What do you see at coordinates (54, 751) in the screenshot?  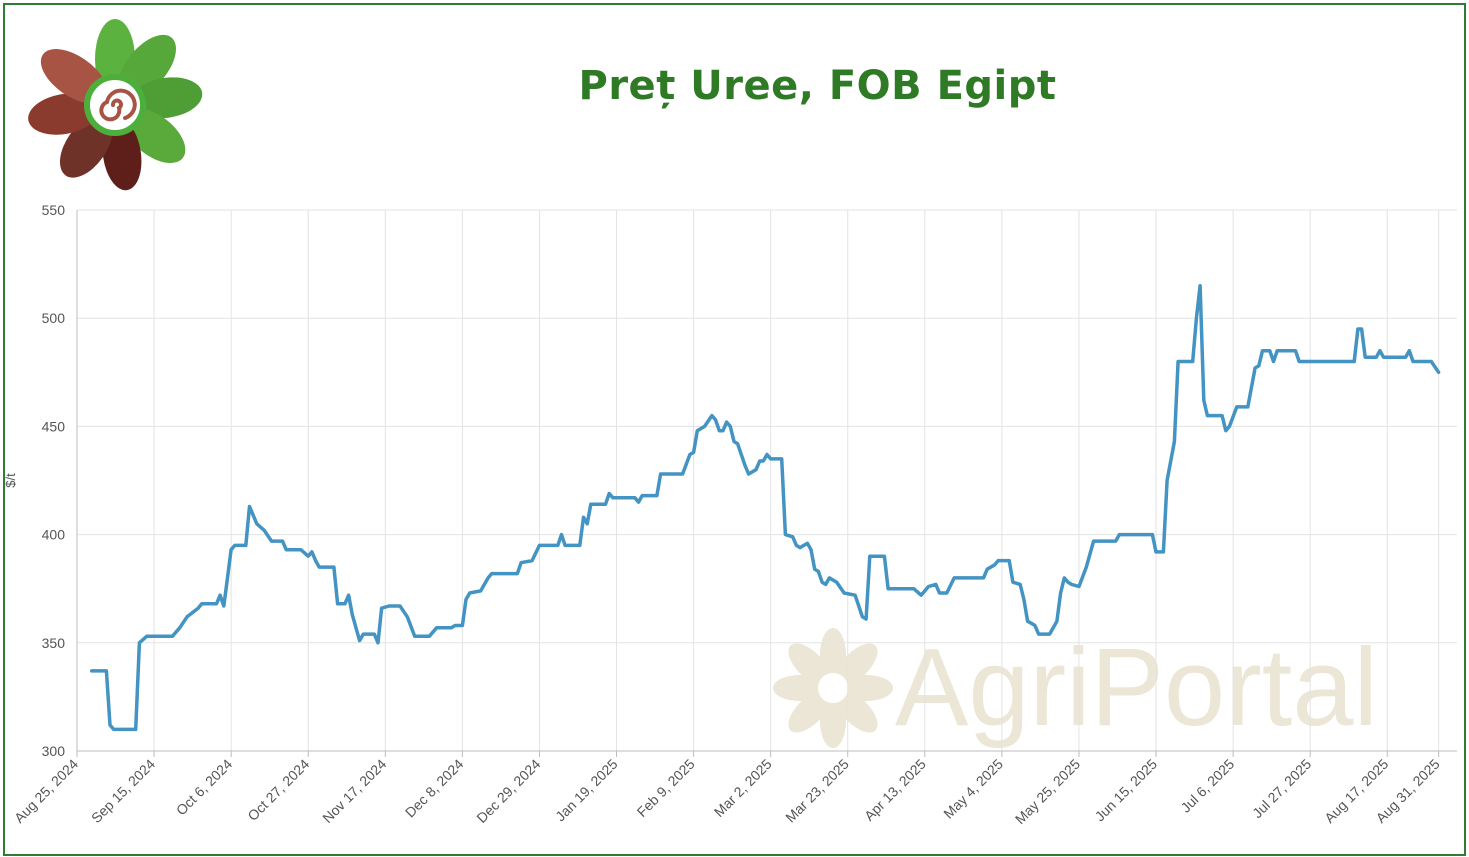 I see `y-tick-label: 300` at bounding box center [54, 751].